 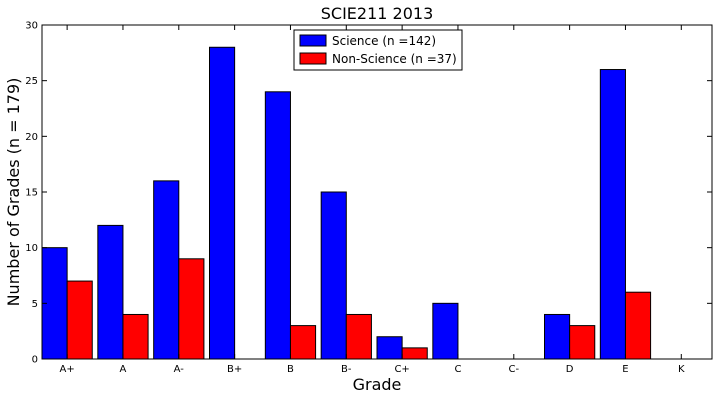 I want to click on x-tick-label: B+, so click(x=234, y=369).